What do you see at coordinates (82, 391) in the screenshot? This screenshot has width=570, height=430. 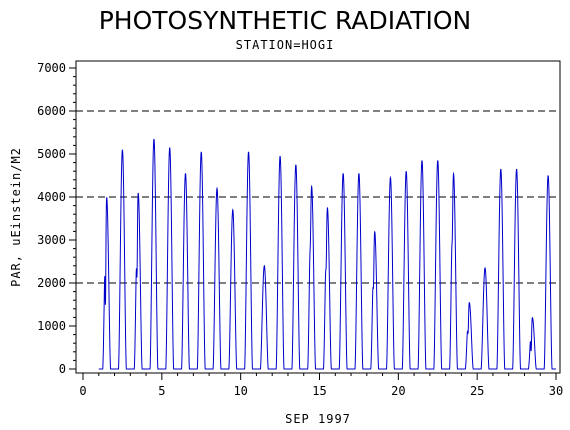 I see `x-tick-label: 0` at bounding box center [82, 391].